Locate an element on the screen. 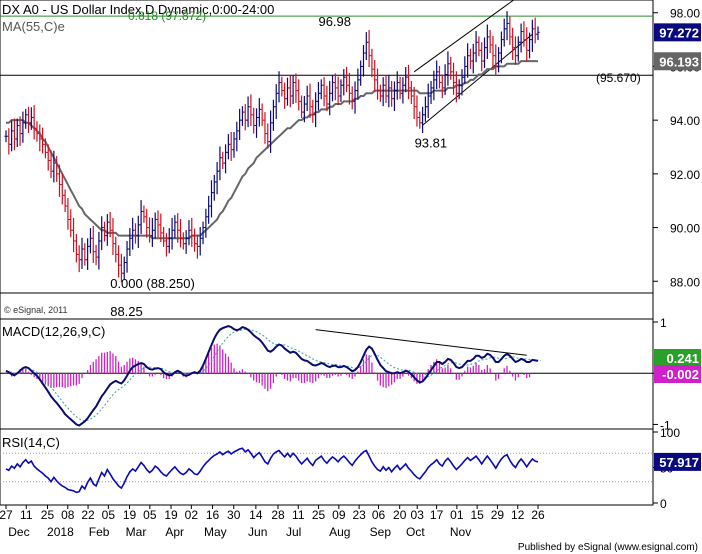  credit-label: Published by eSignal (www.esignal.com) is located at coordinates (608, 547).